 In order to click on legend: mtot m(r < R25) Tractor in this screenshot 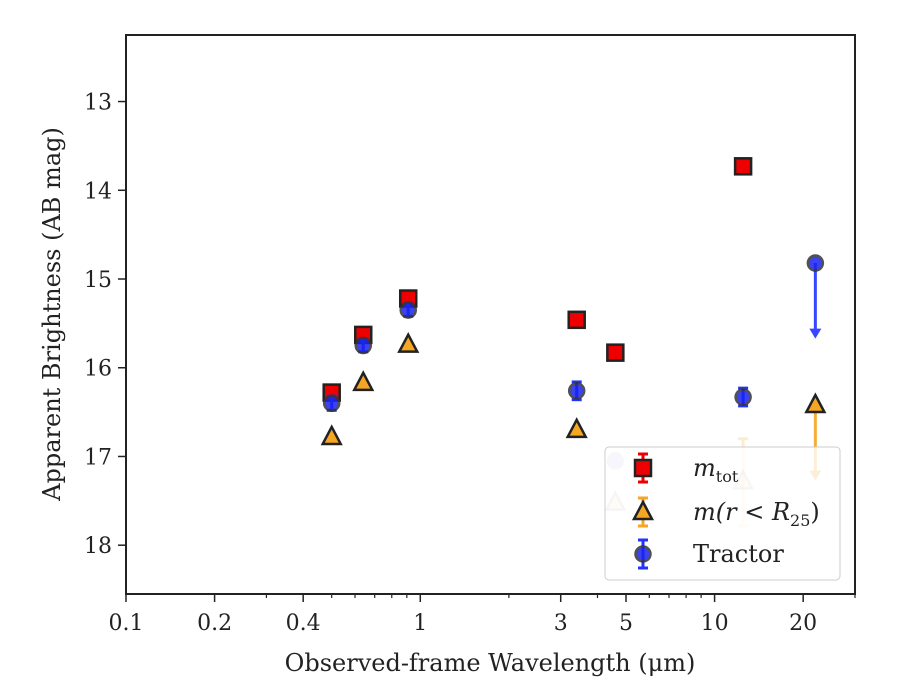, I will do `click(722, 513)`.